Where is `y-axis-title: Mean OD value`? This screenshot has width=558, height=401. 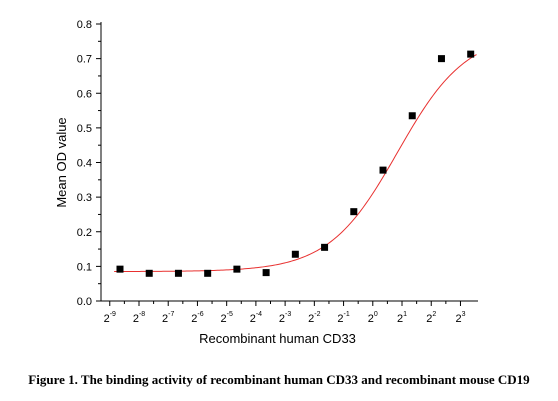
y-axis-title: Mean OD value is located at coordinates (61, 162).